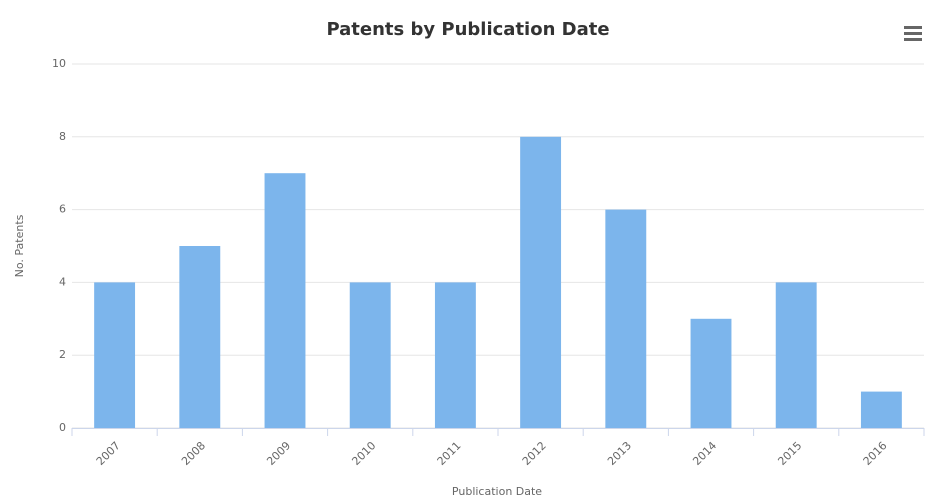  I want to click on x-tick-label: 2015, so click(789, 453).